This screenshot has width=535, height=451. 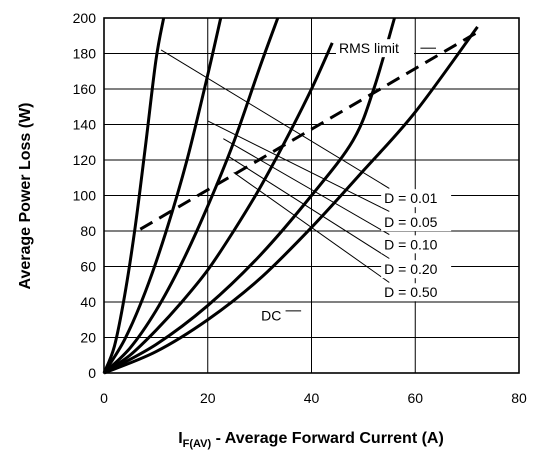 What do you see at coordinates (88, 338) in the screenshot?
I see `y-tick-label: 20` at bounding box center [88, 338].